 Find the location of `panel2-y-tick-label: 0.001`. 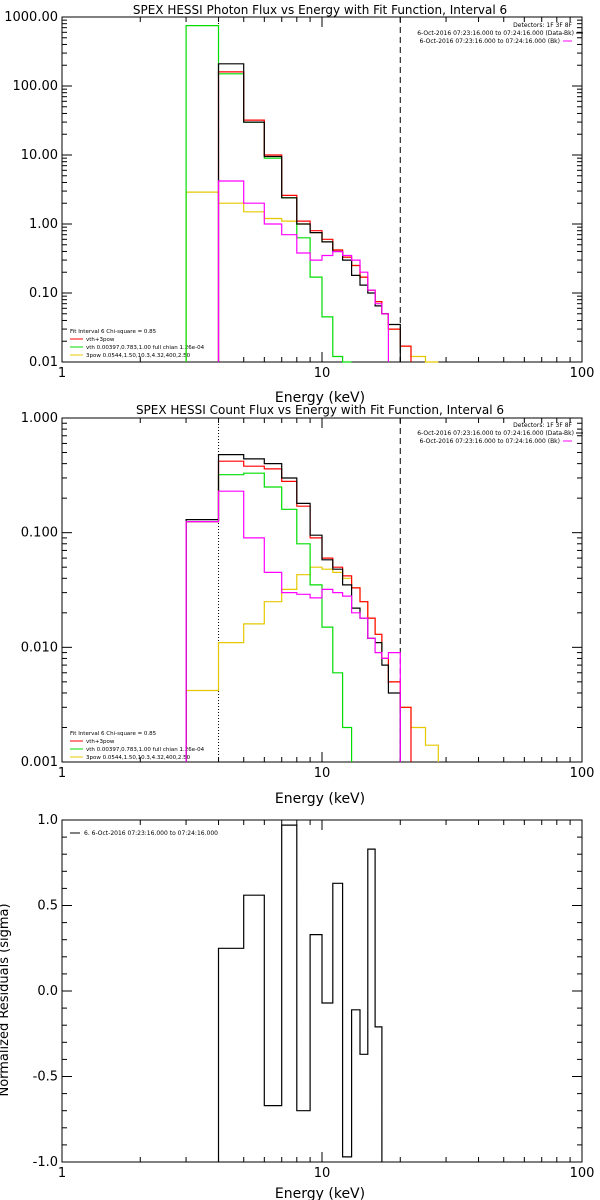

panel2-y-tick-label: 0.001 is located at coordinates (39, 762).